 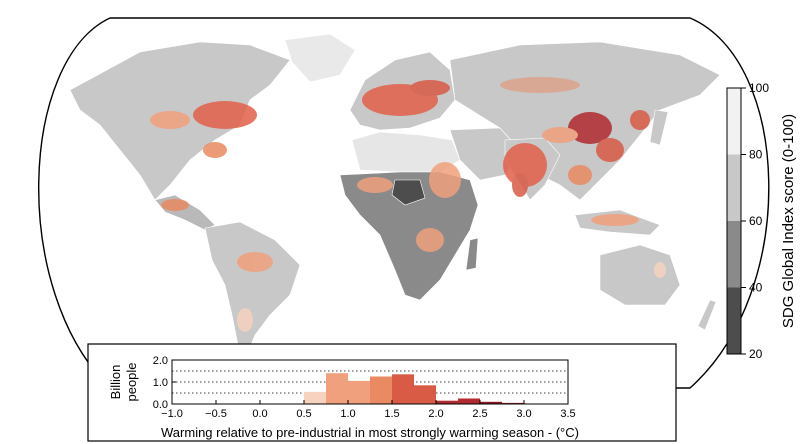 What do you see at coordinates (347, 414) in the screenshot?
I see `histogram-xtick-label: 1.0` at bounding box center [347, 414].